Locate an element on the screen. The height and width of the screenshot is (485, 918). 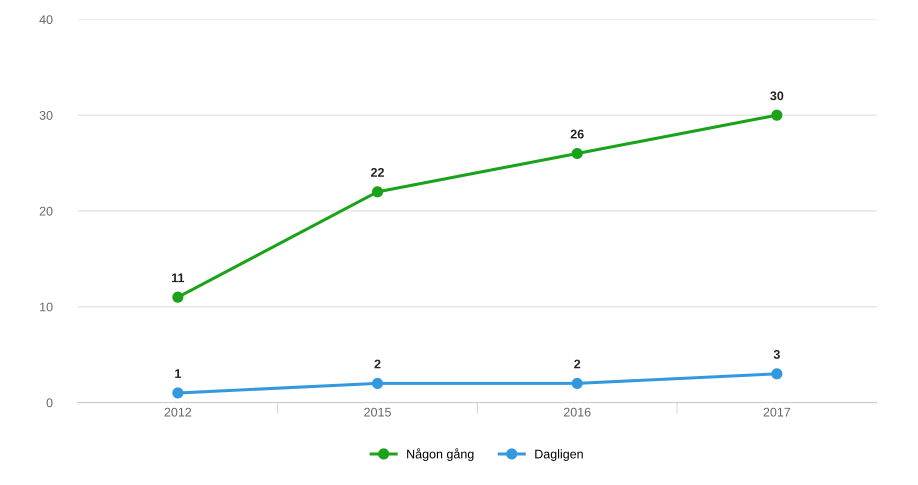
y-tick-label: 10 is located at coordinates (46, 307).